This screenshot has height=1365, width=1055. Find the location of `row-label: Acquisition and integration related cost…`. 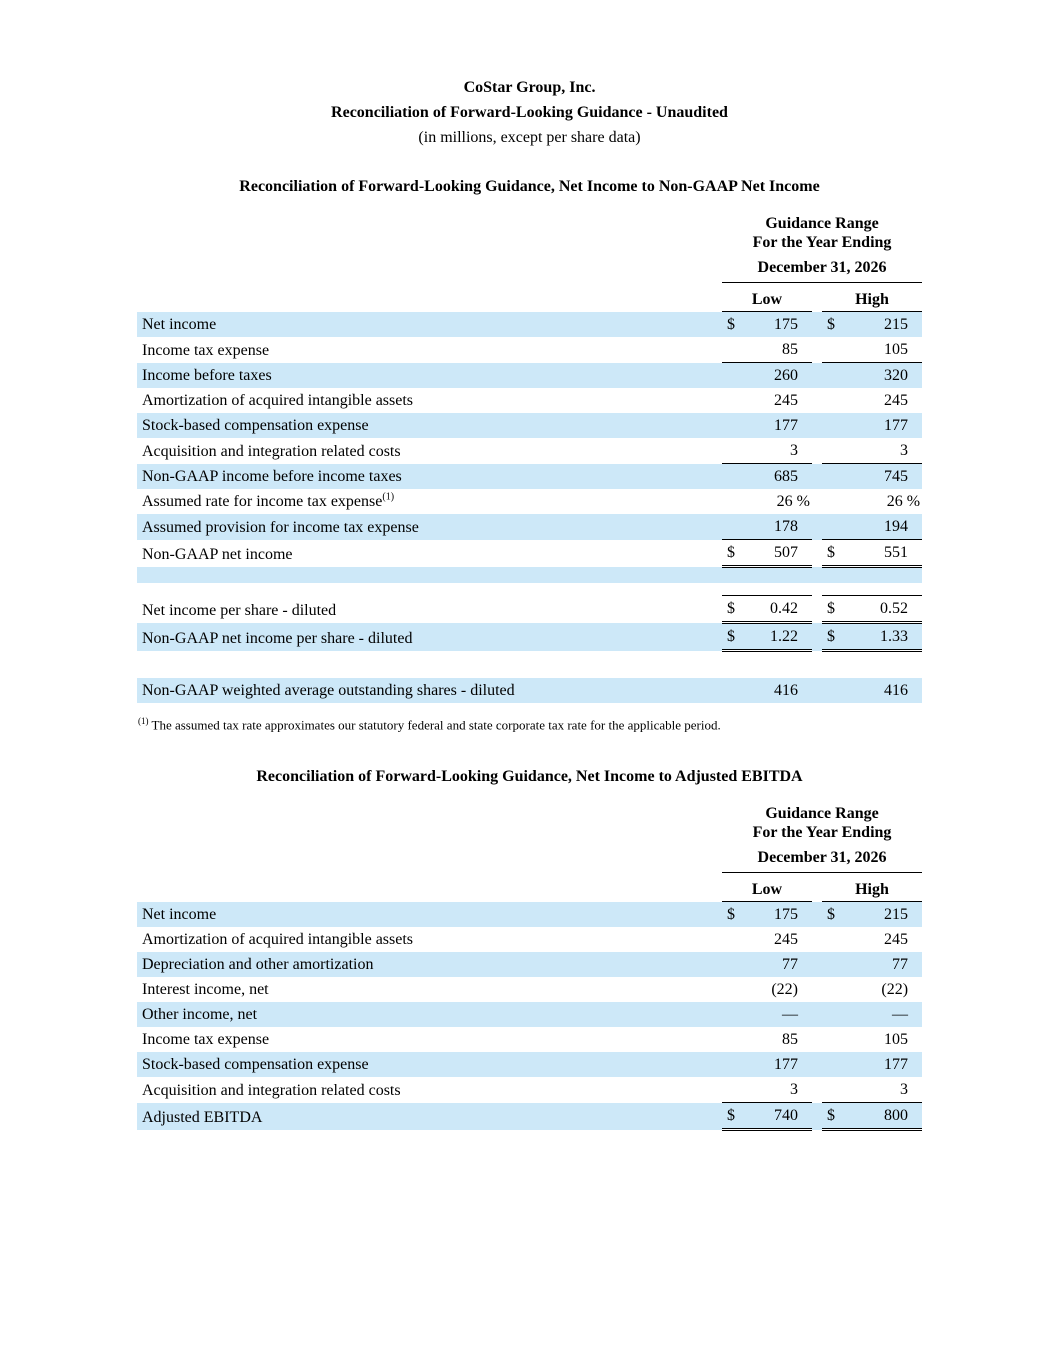

row-label: Acquisition and integration related cost… is located at coordinates (271, 1090).